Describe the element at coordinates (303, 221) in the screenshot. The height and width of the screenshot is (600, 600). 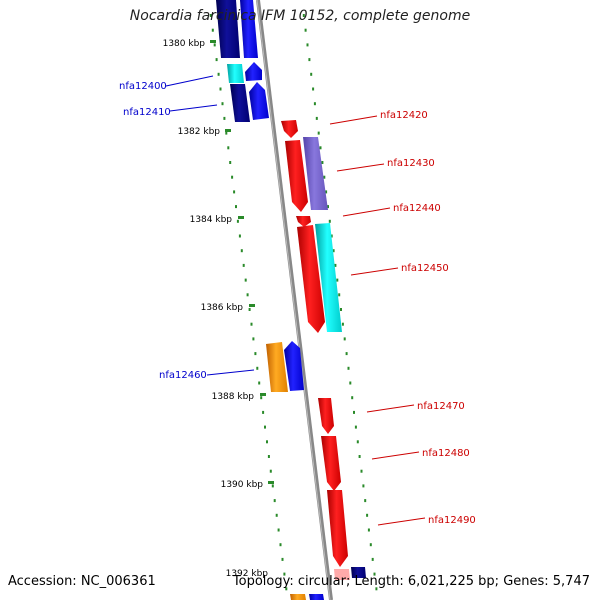
I see `gene-arrow-red-nfa12440` at that location.